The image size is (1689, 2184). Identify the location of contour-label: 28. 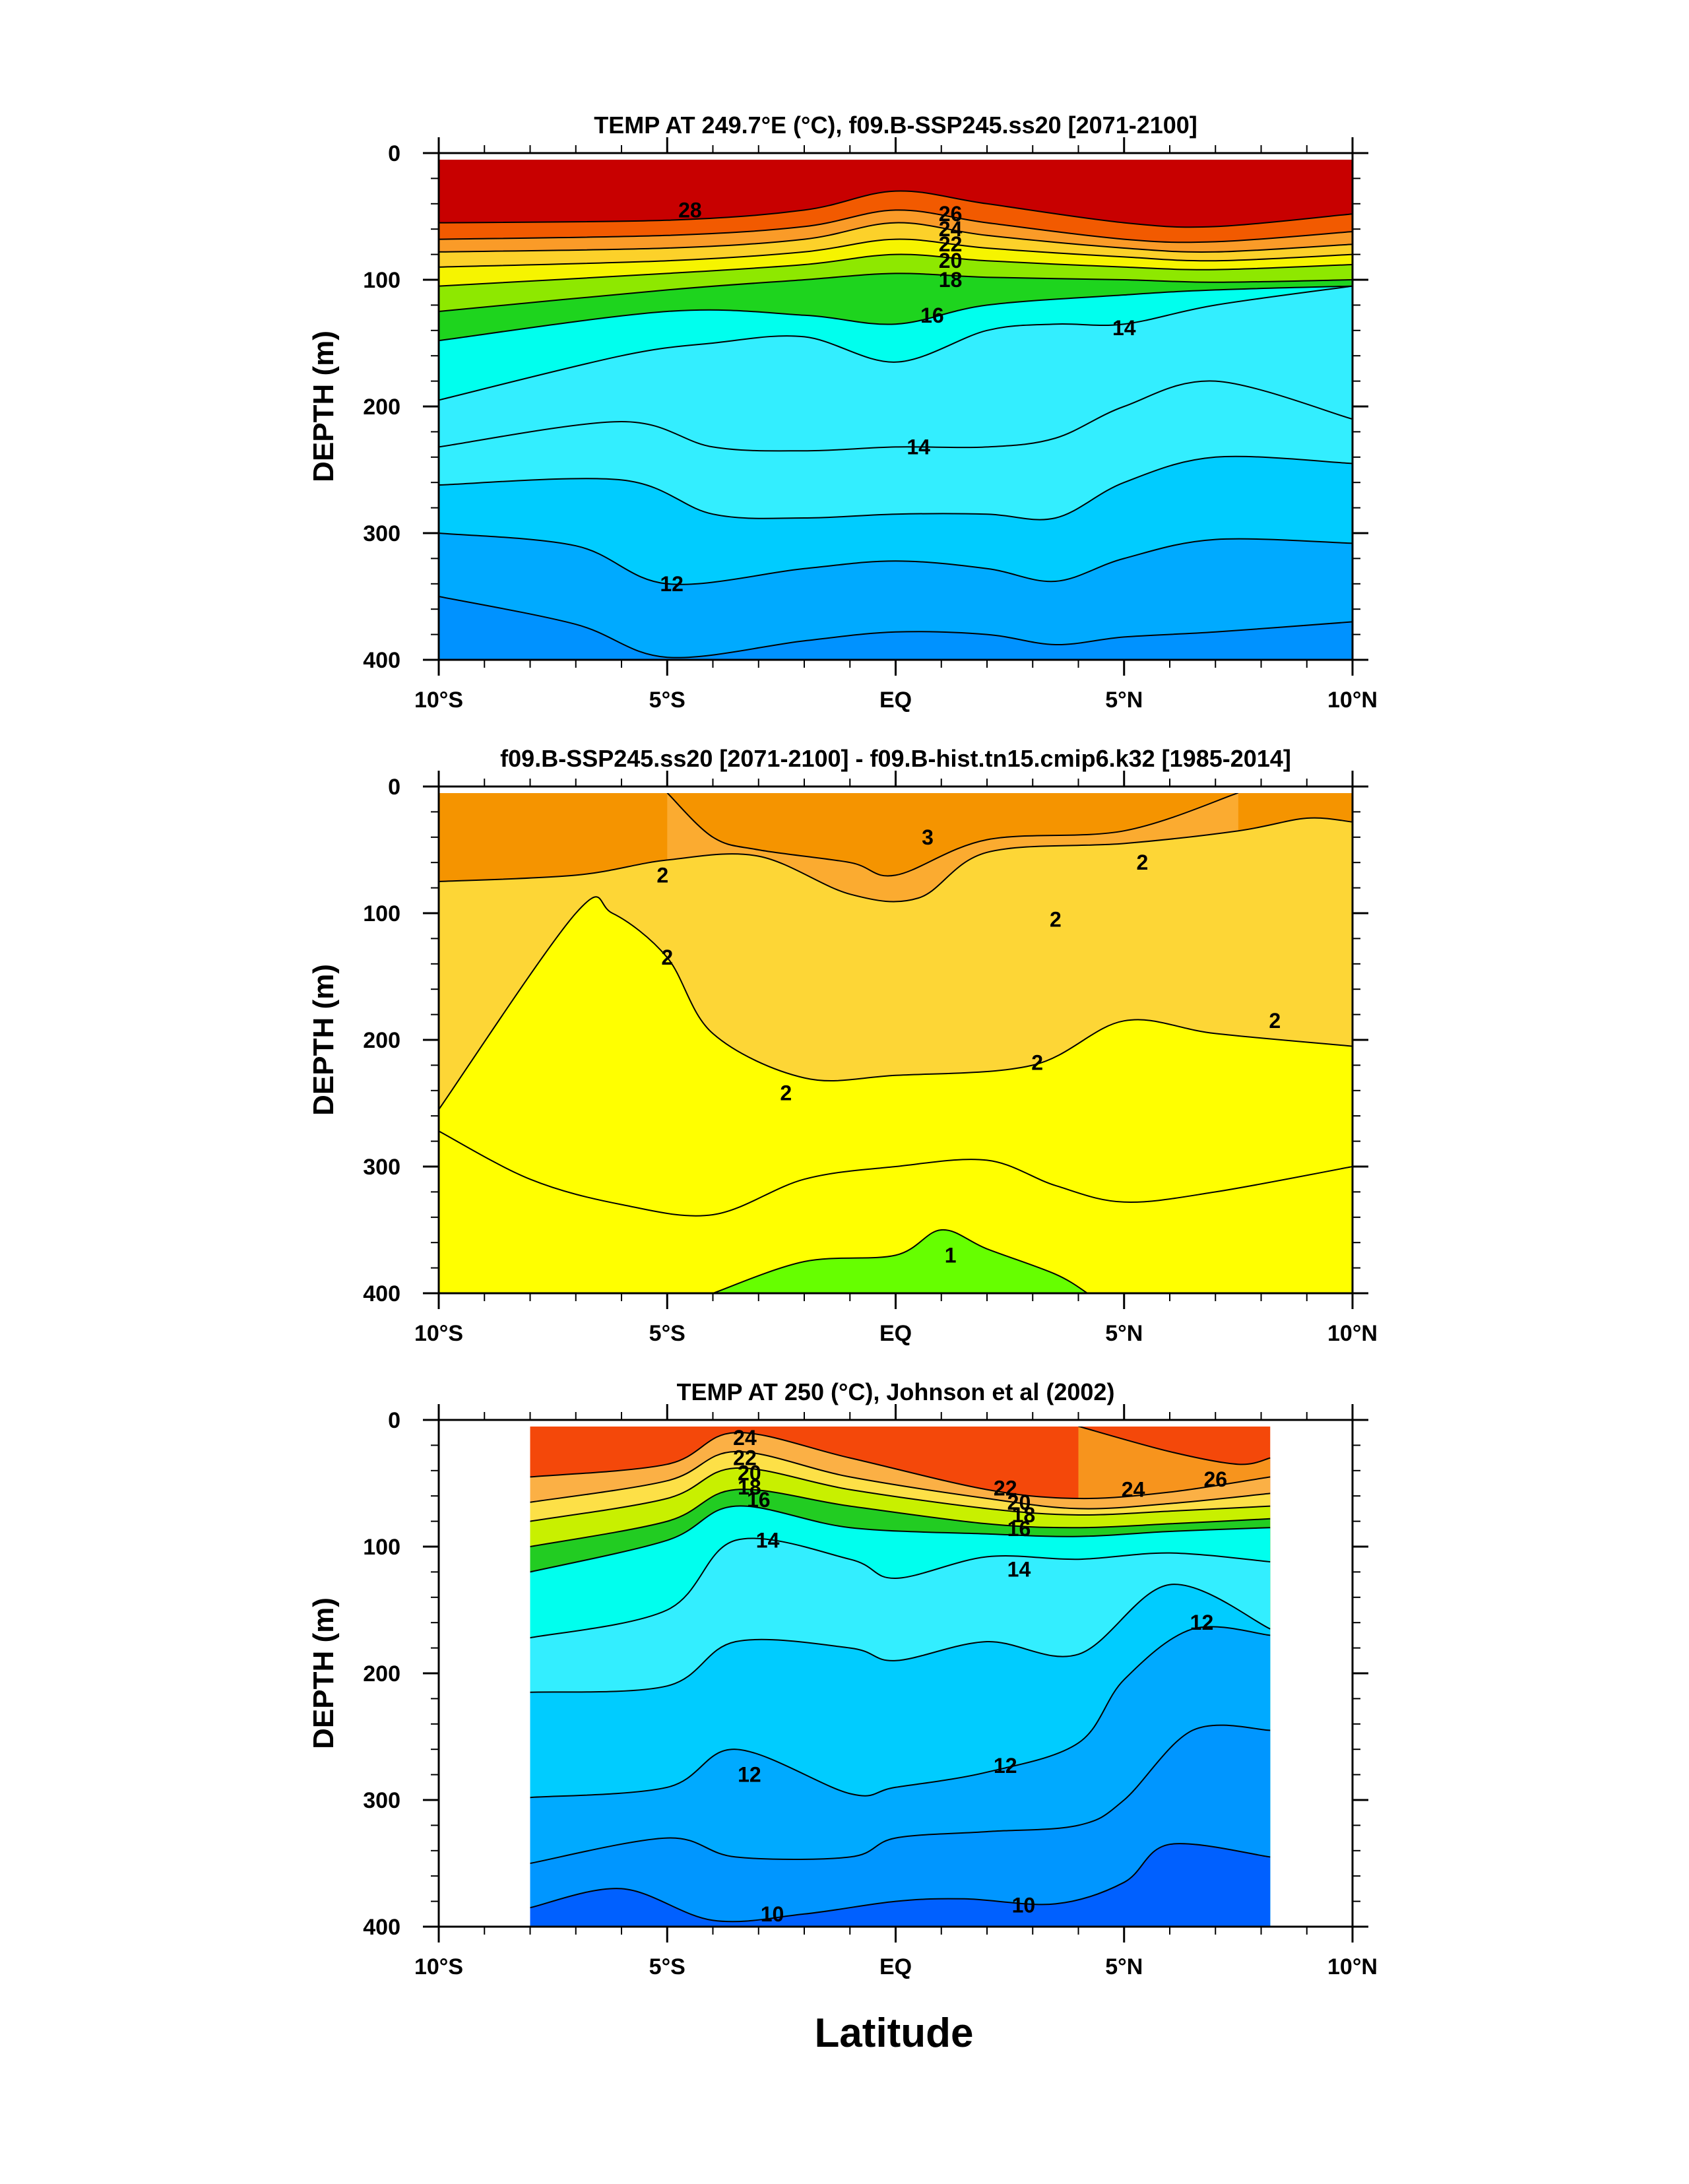
(690, 210).